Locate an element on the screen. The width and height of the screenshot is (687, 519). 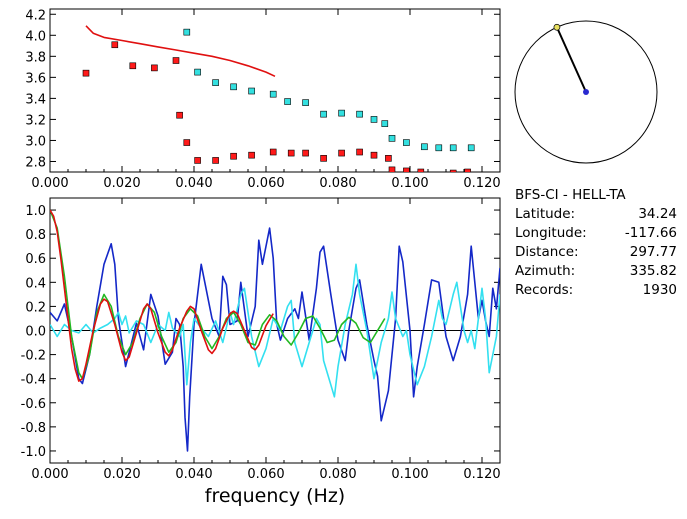
azimuth-line is located at coordinates (571, 59).